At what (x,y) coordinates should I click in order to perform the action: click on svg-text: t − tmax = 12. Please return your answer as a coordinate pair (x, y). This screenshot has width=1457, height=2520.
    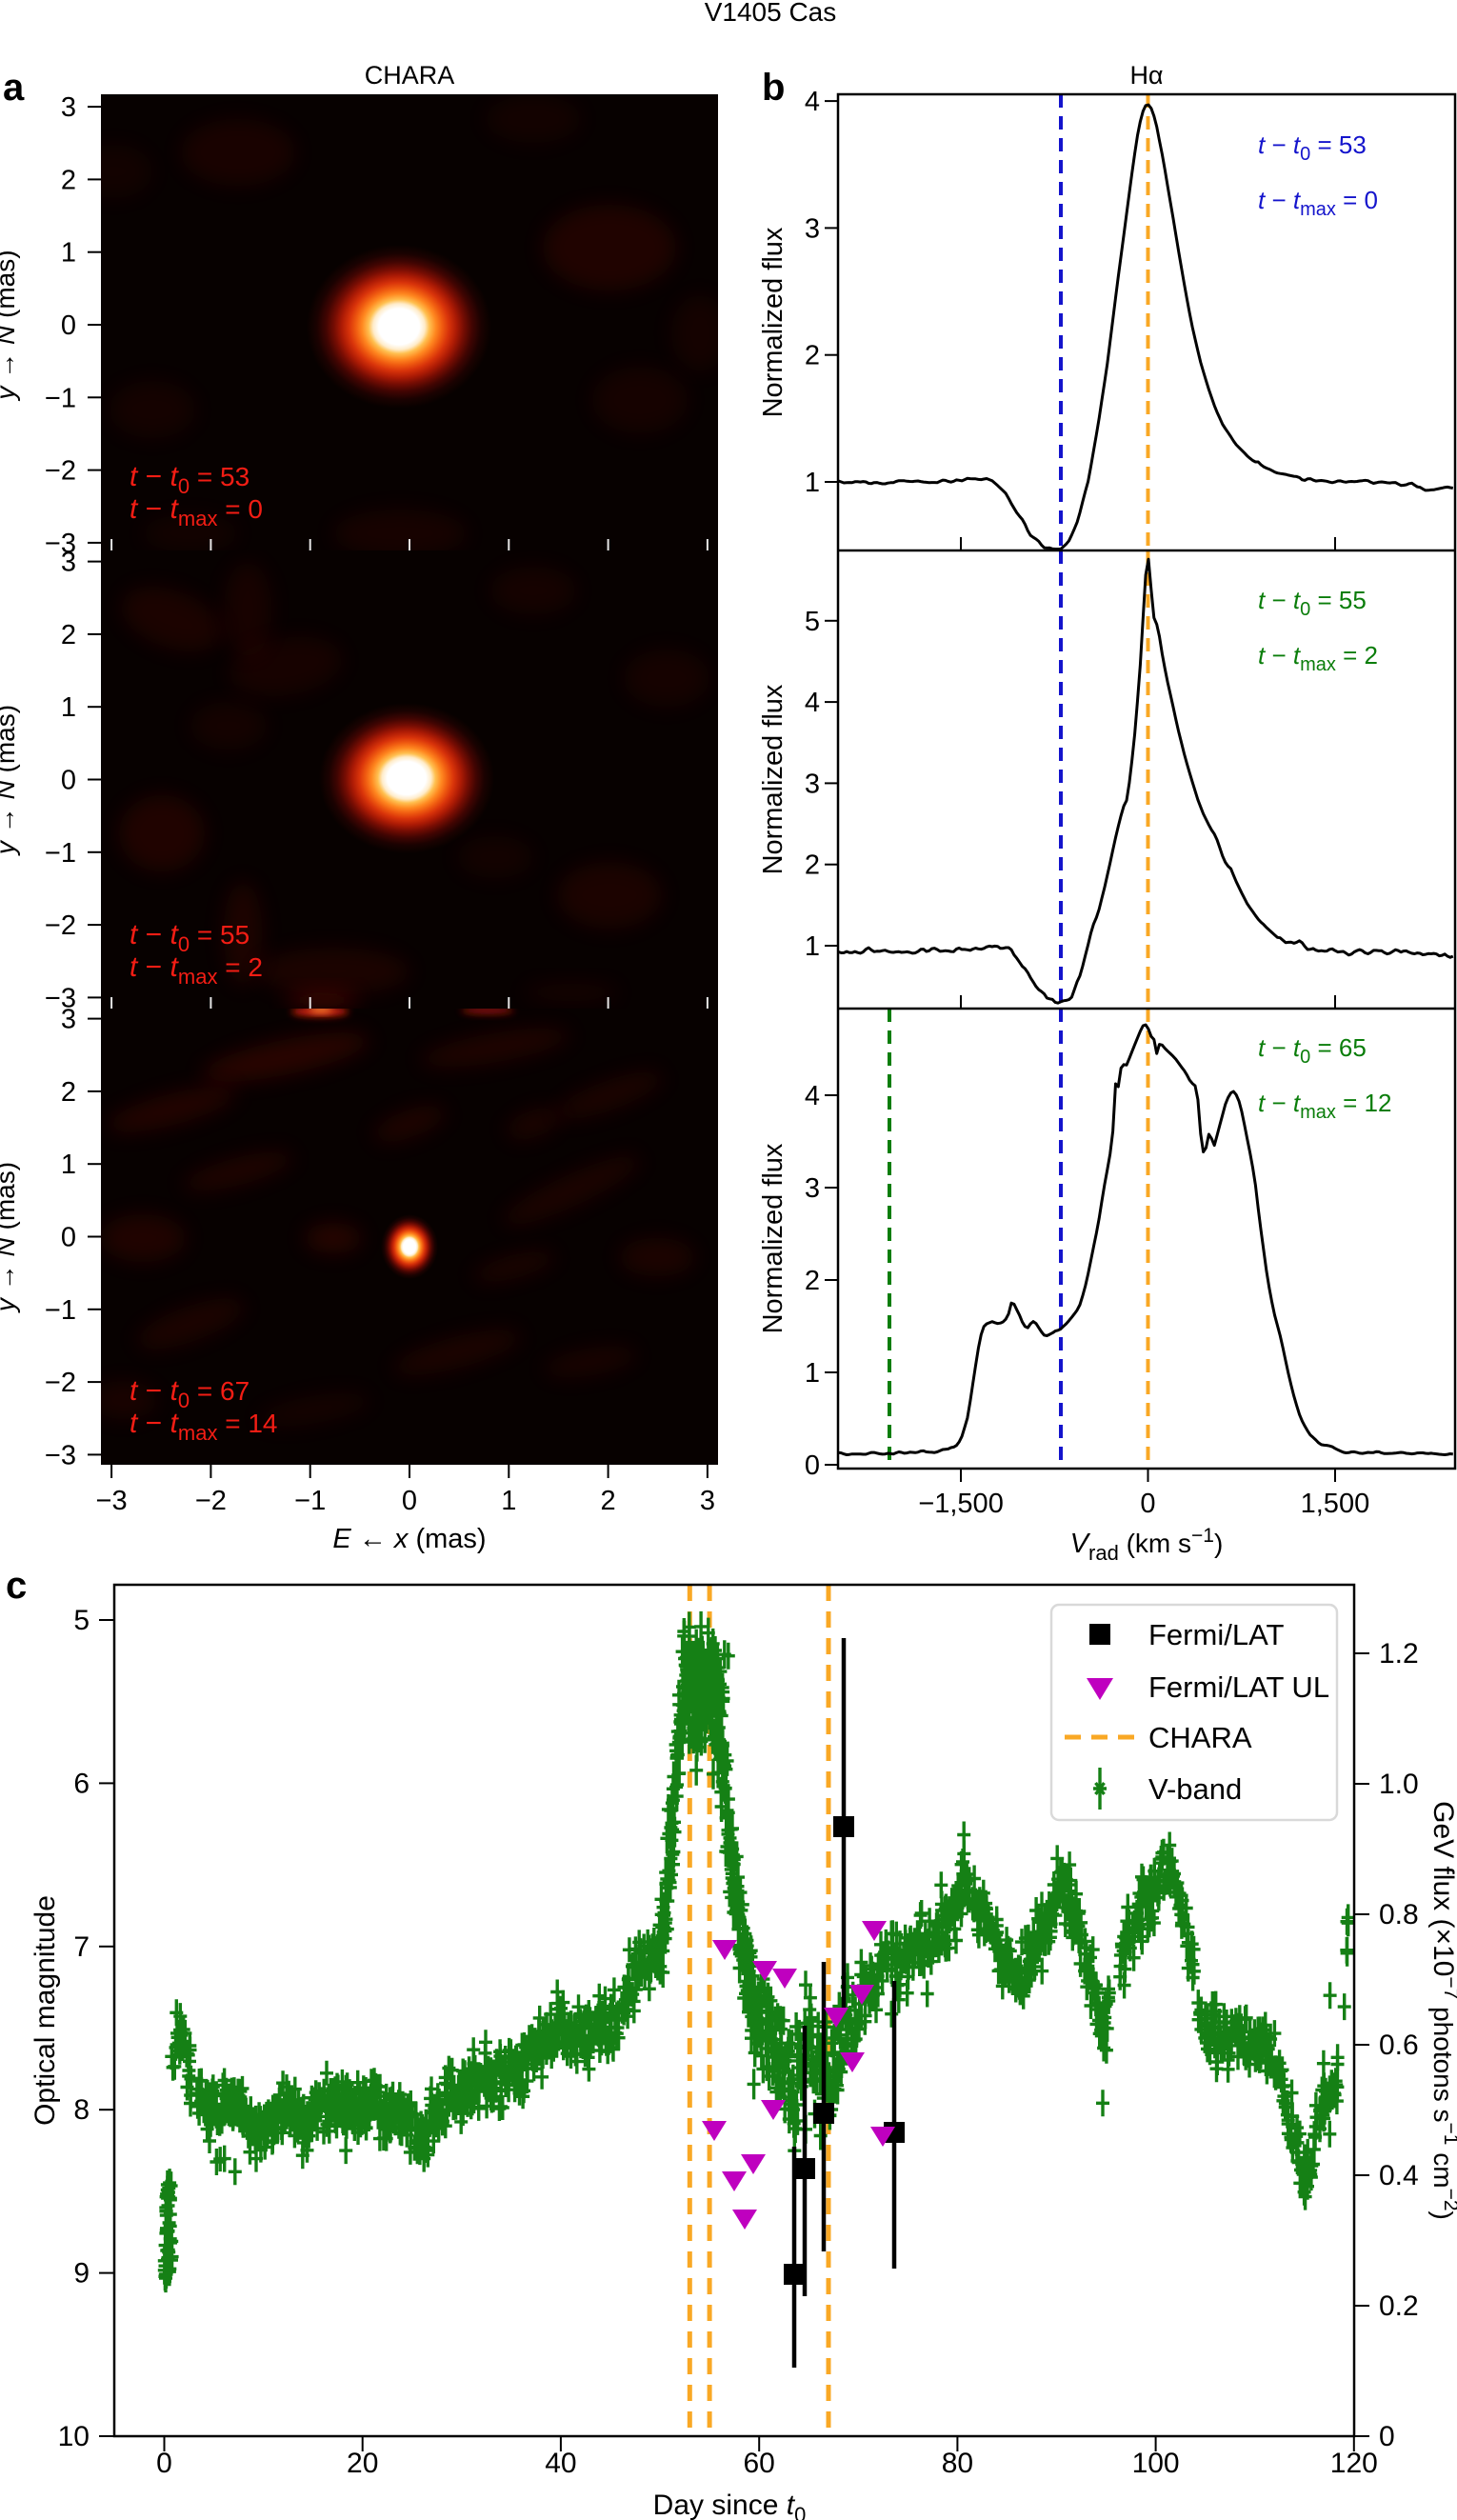
    Looking at the image, I should click on (1324, 1106).